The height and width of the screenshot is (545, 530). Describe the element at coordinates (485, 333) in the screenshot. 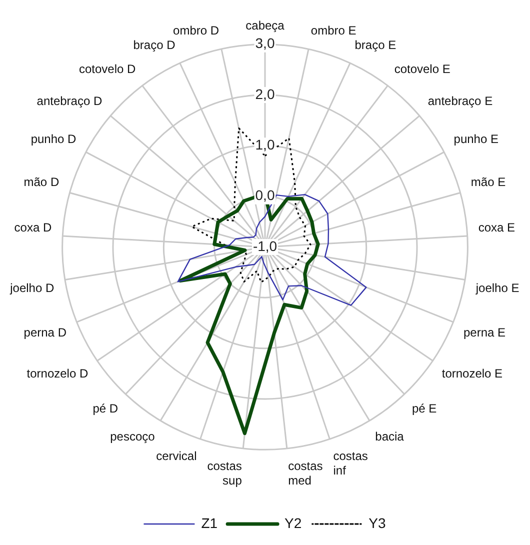

I see `spoke-label: perna E` at that location.